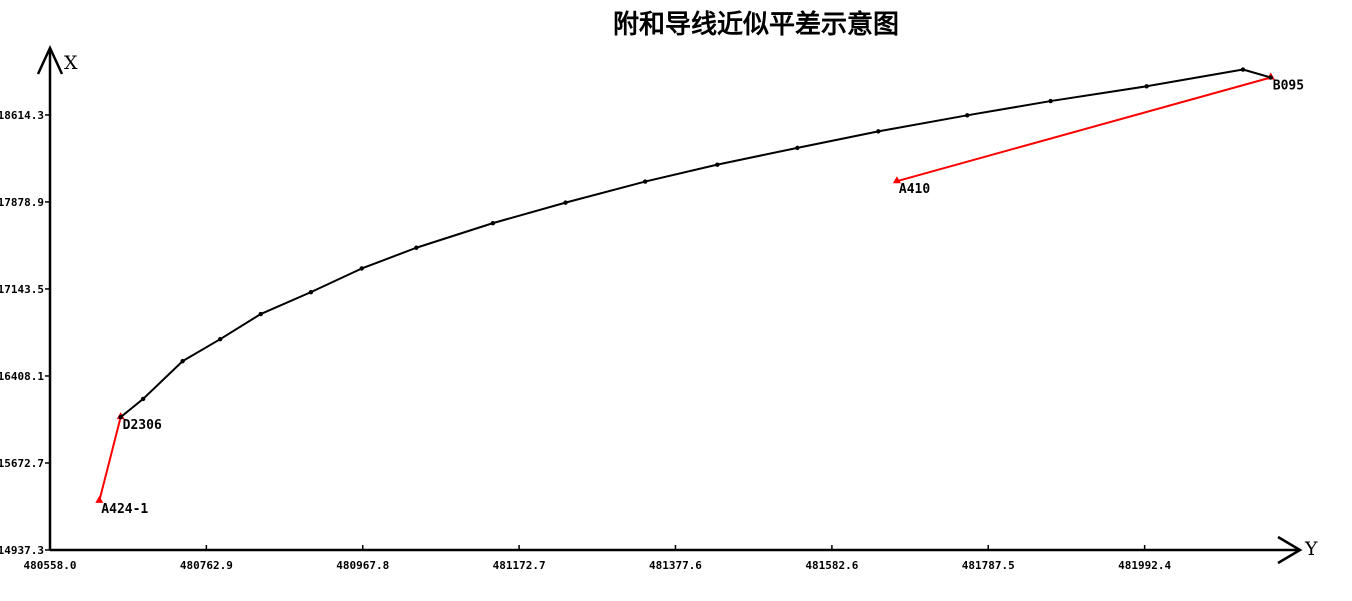 Image resolution: width=1352 pixels, height=601 pixels. Describe the element at coordinates (831, 565) in the screenshot. I see `x-tick-label: 481582.6` at that location.